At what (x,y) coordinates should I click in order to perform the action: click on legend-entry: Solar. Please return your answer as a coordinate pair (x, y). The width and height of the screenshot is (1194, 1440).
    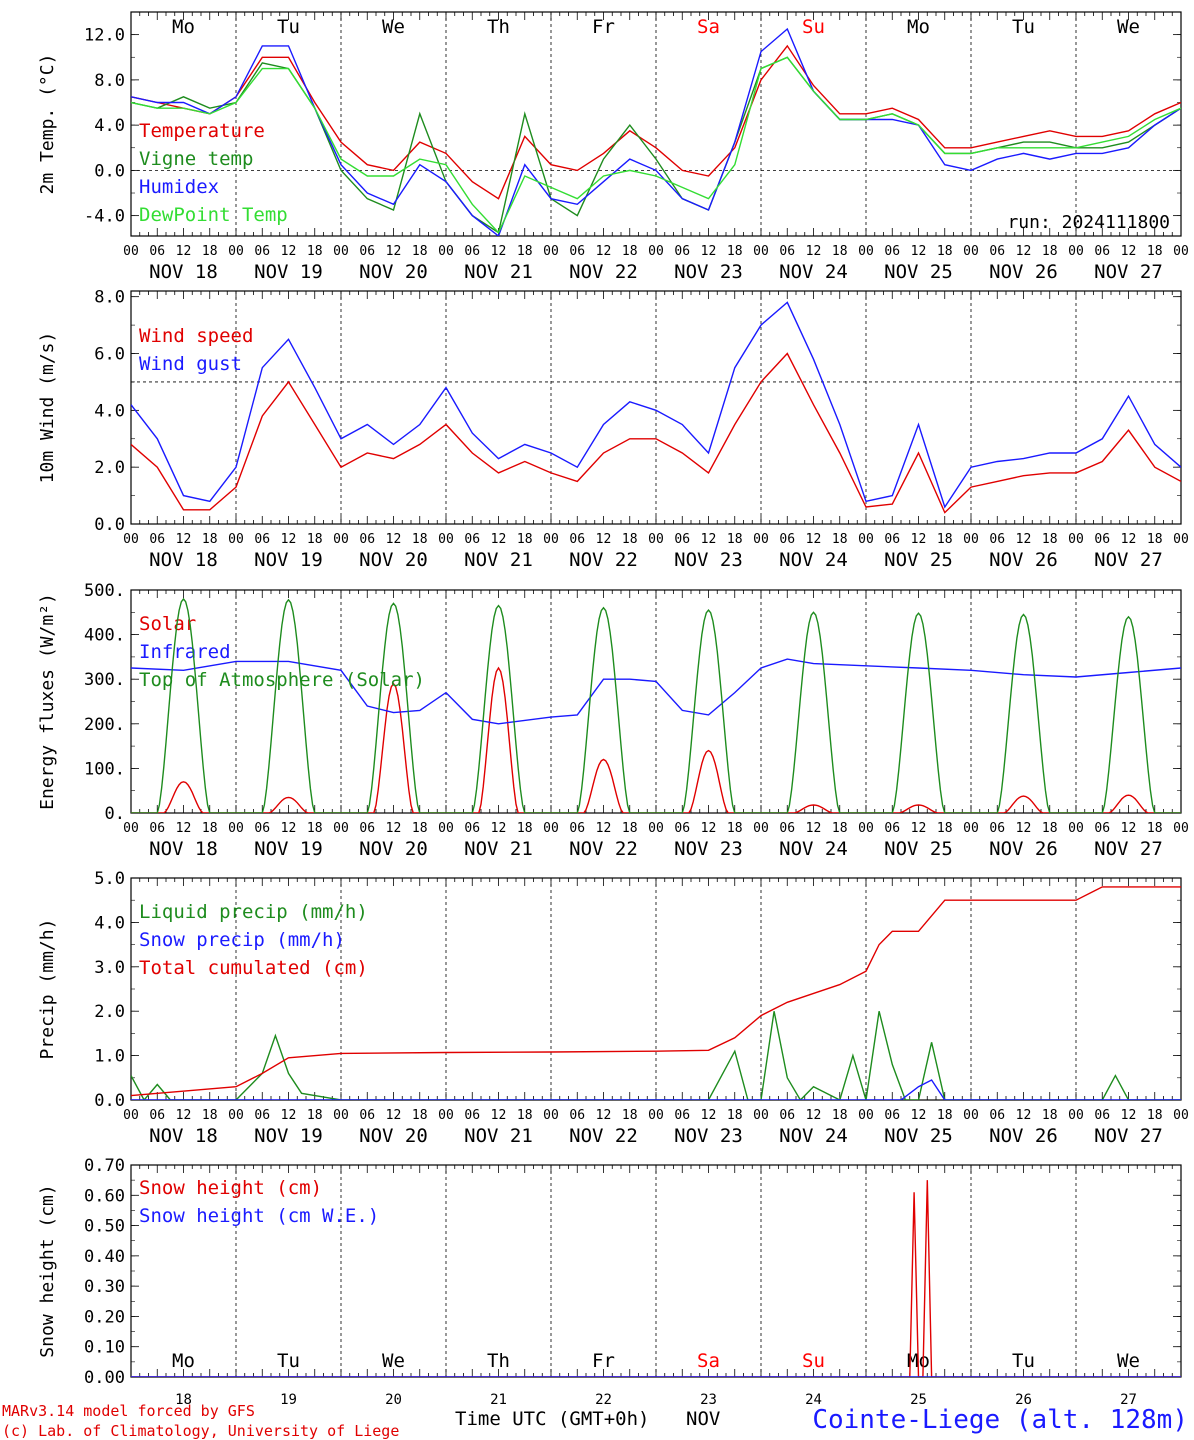
    Looking at the image, I should click on (167, 624).